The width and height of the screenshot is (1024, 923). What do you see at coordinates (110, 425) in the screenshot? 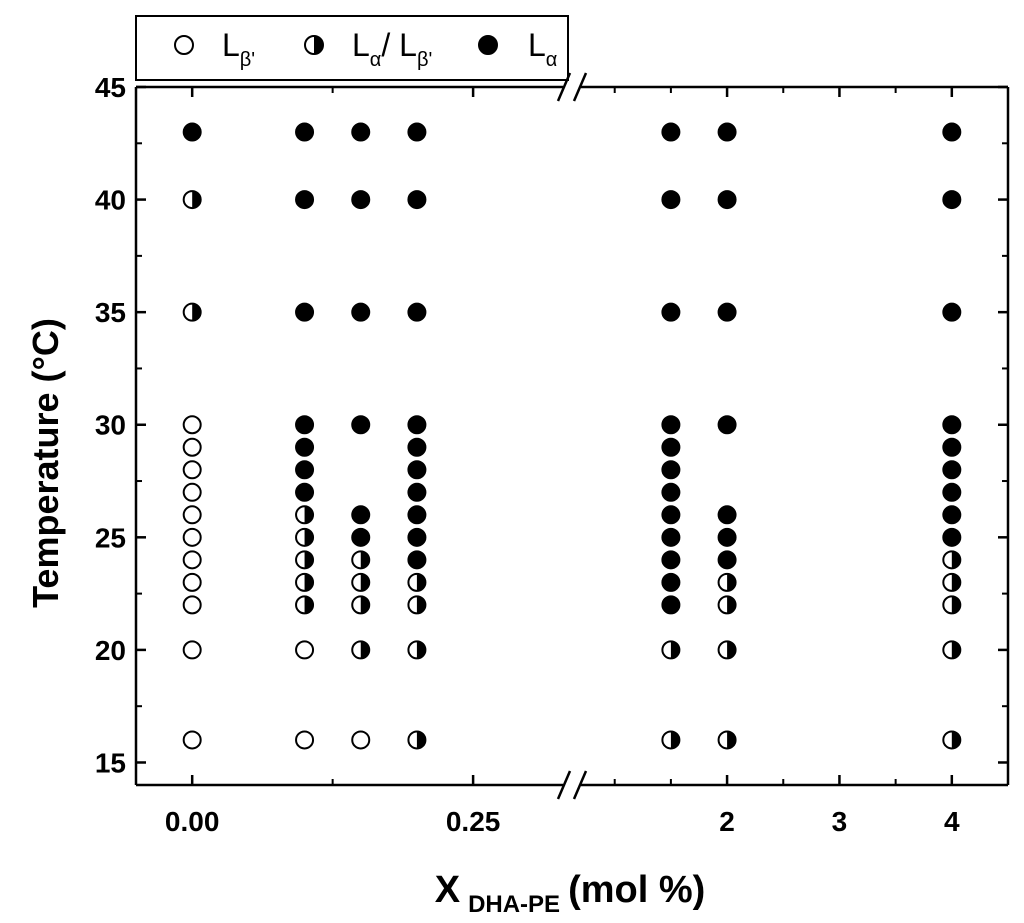
I see `y-tick-label: 30` at bounding box center [110, 425].